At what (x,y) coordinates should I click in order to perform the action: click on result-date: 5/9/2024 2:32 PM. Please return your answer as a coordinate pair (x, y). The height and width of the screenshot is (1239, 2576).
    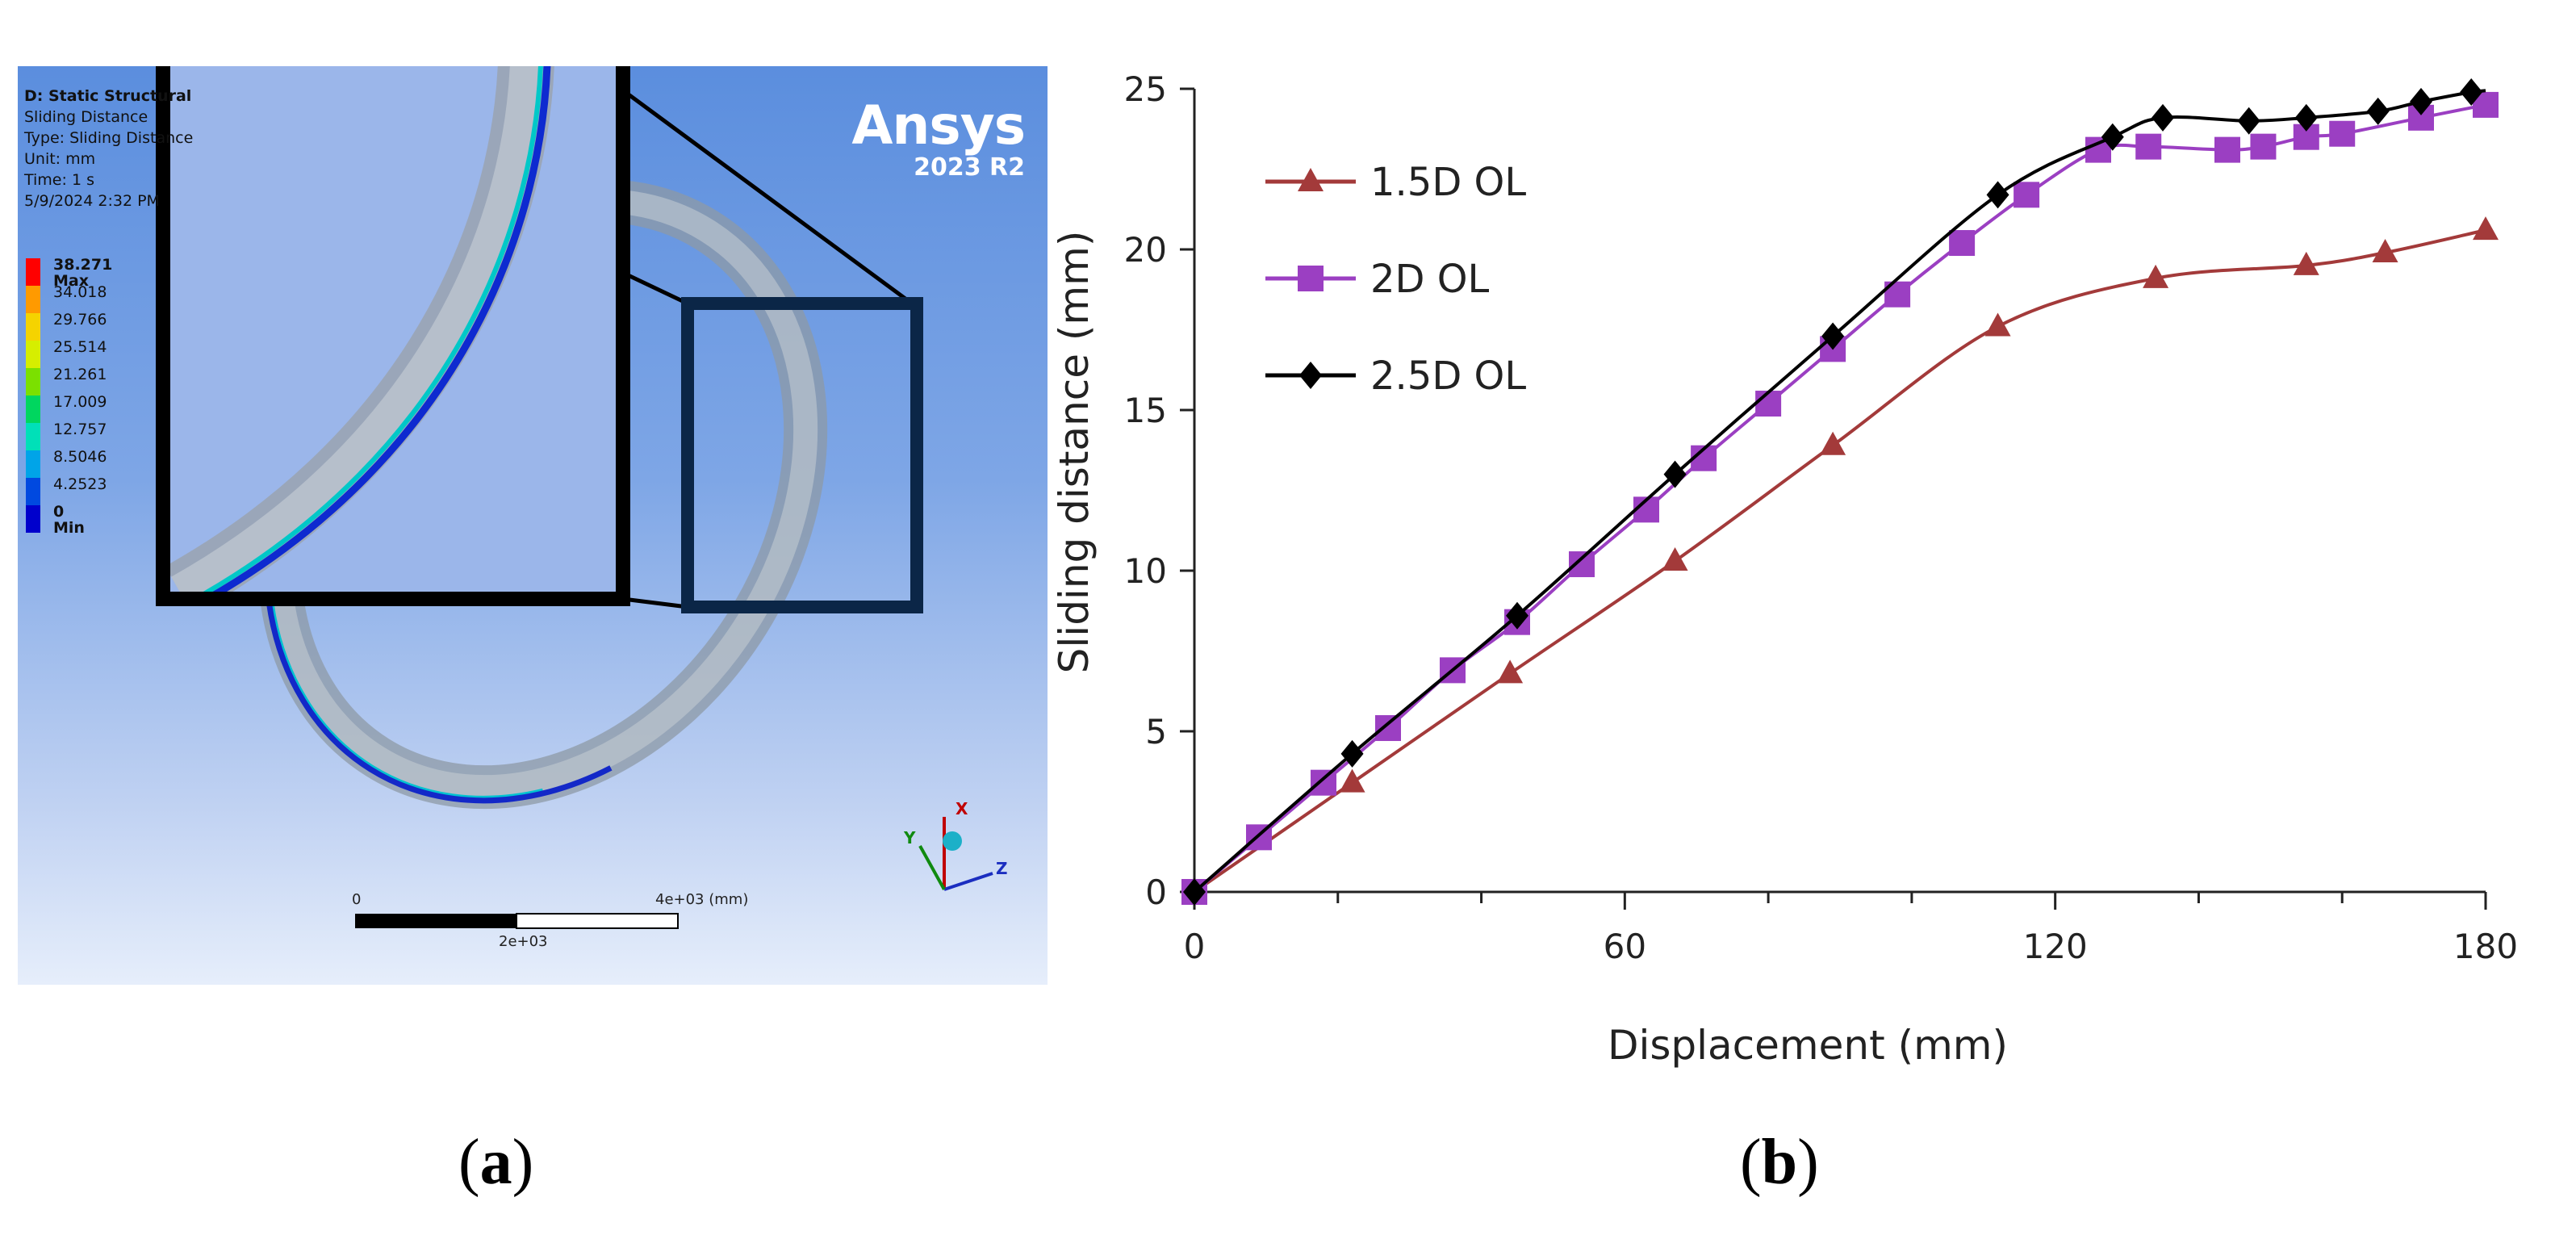
    Looking at the image, I should click on (92, 201).